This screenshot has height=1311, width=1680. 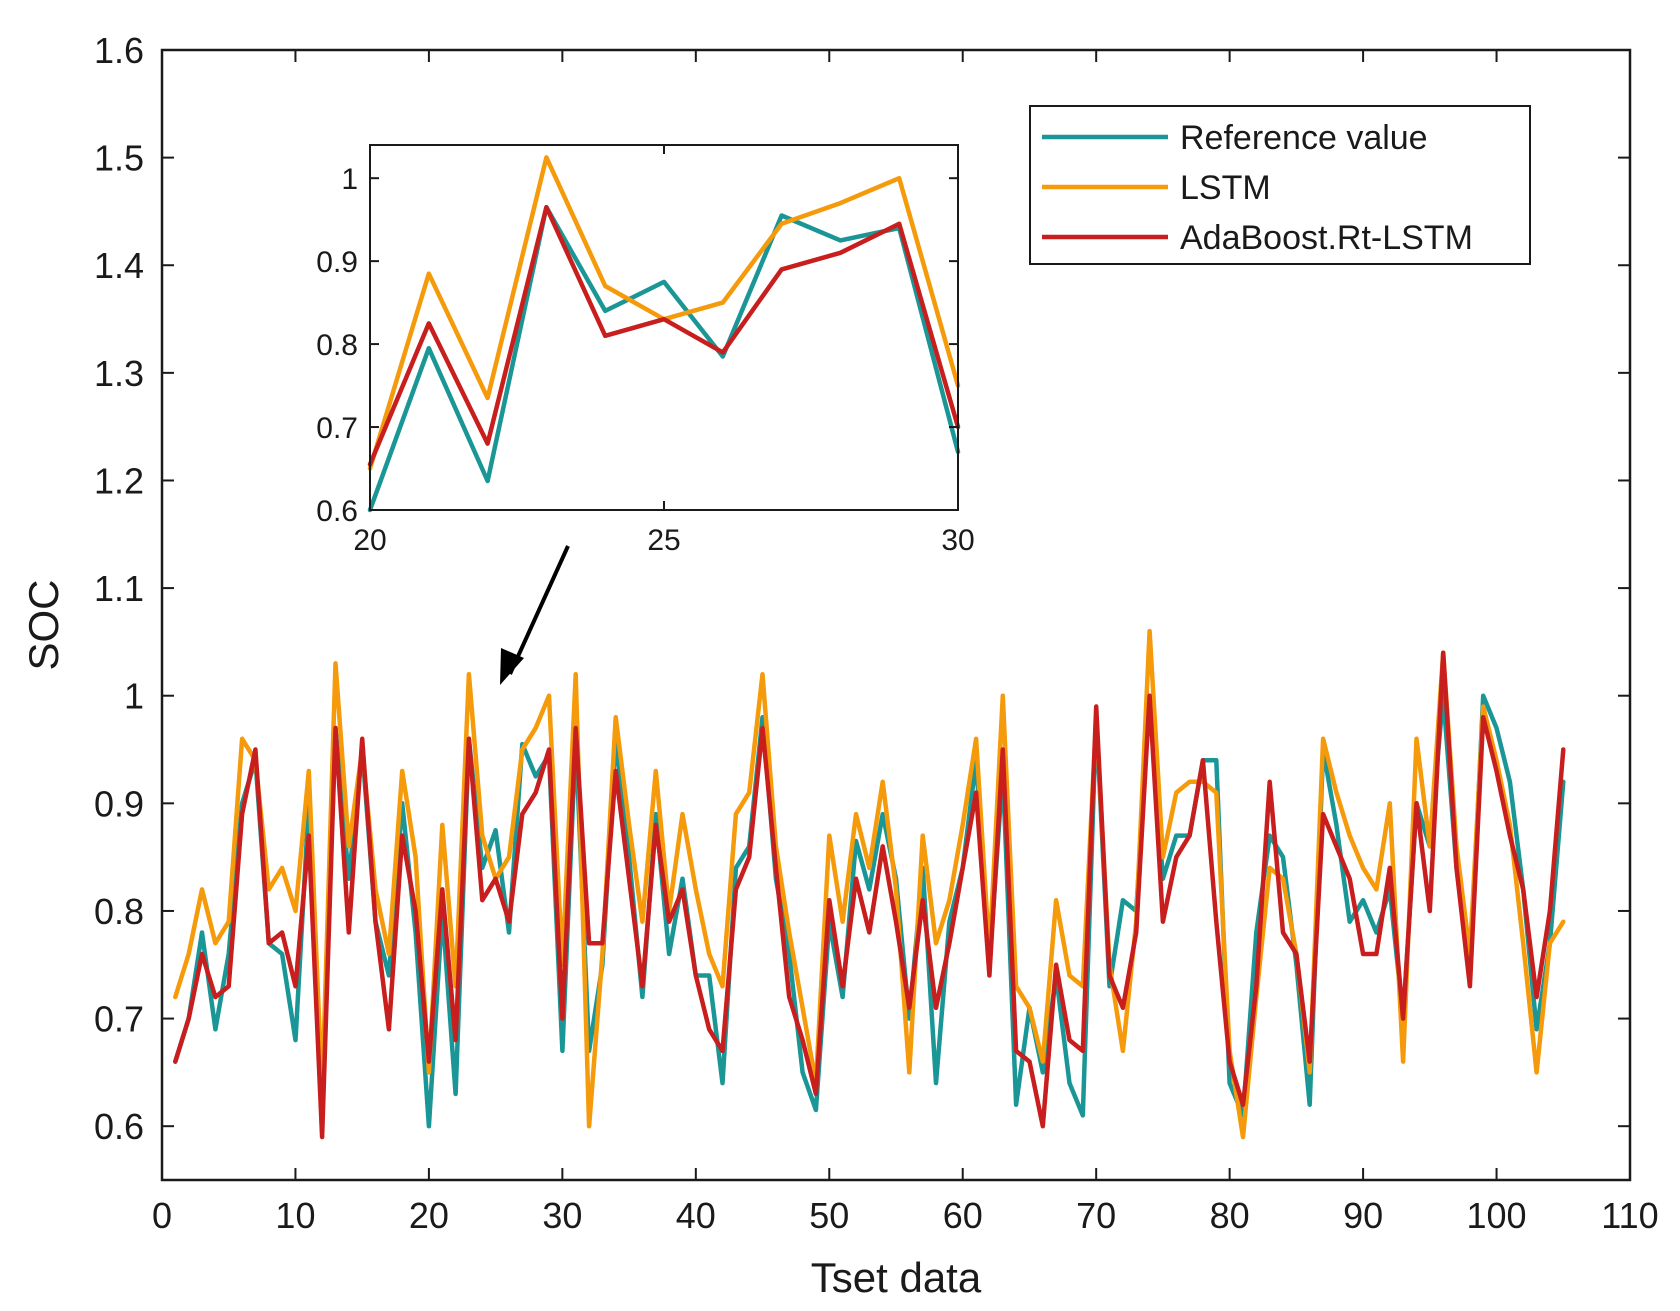 I want to click on x-tick-label: 0, so click(x=162, y=1215).